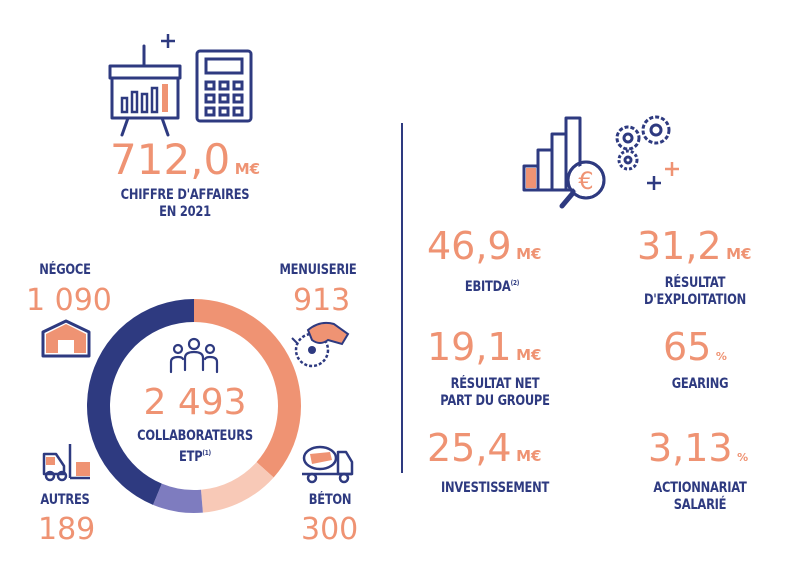  I want to click on kpi-investissement-value-row: 25,4 M€, so click(484, 448).